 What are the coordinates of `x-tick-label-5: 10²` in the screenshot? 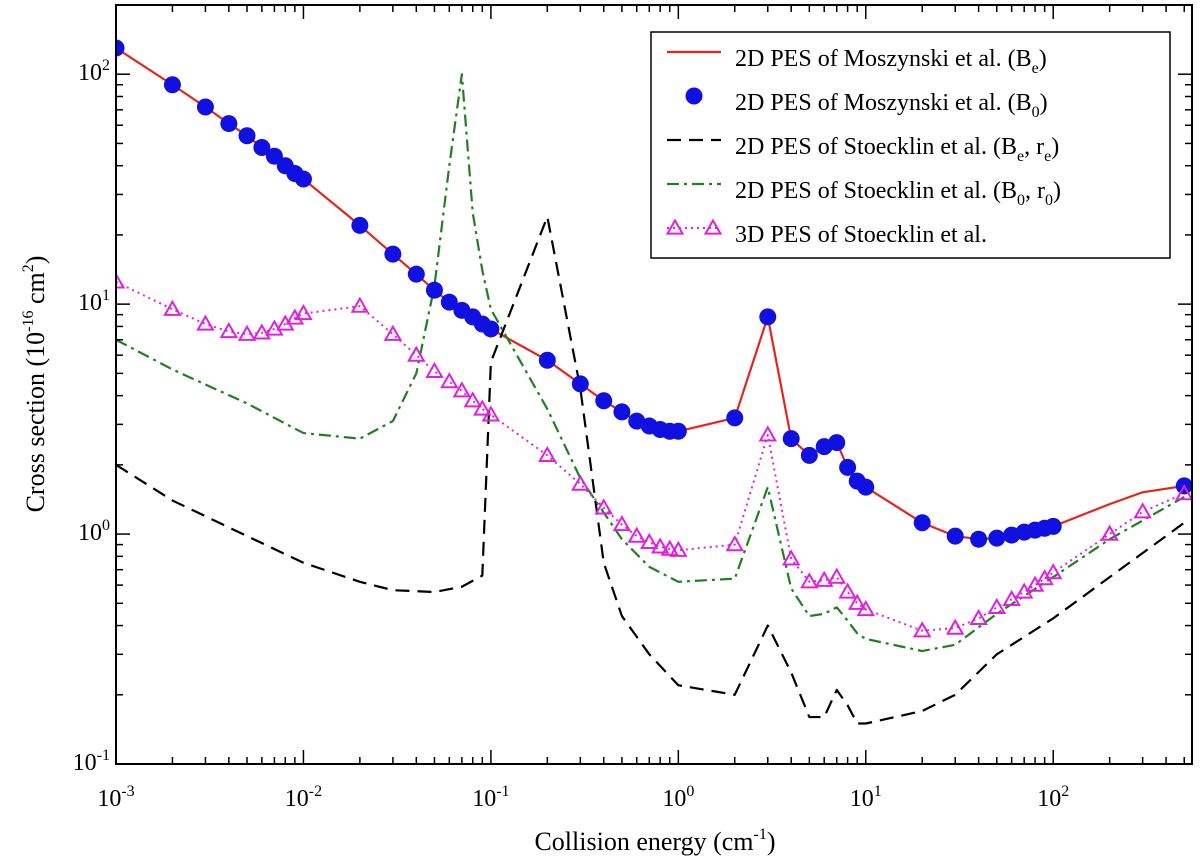 It's located at (1053, 797).